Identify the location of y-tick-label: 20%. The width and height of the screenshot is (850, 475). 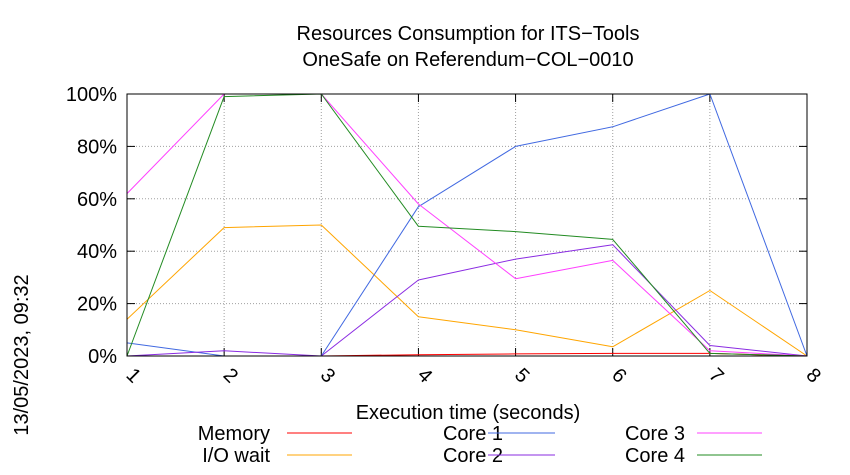
(97, 305).